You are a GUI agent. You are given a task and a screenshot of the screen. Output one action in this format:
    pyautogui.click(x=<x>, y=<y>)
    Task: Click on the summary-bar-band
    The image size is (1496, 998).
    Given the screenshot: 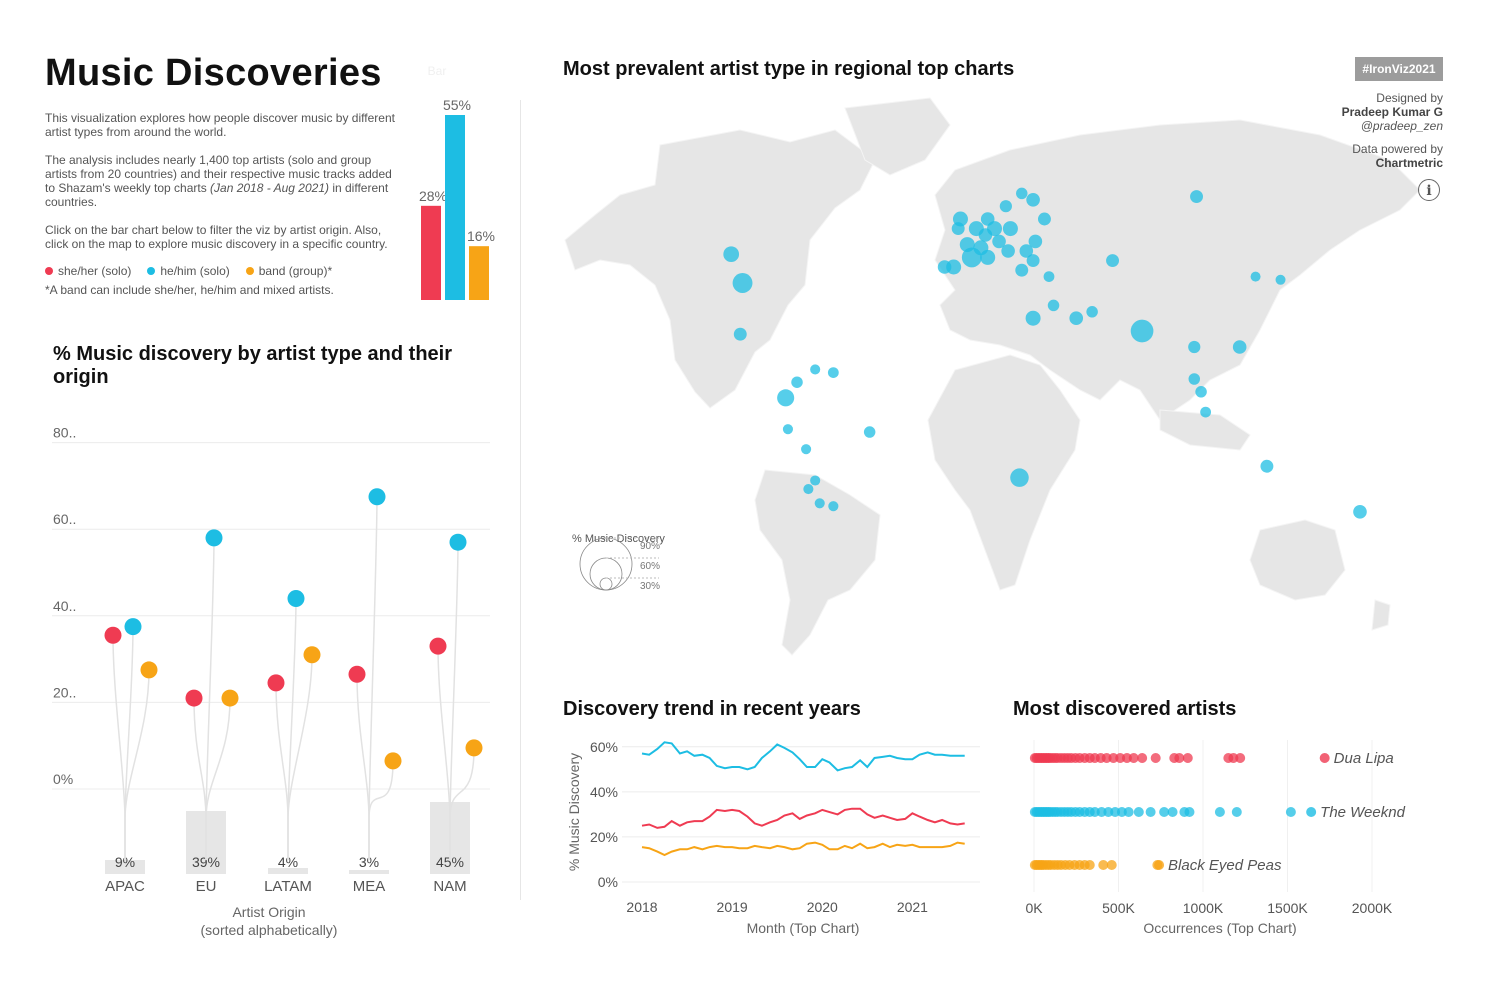 What is the action you would take?
    pyautogui.click(x=479, y=273)
    